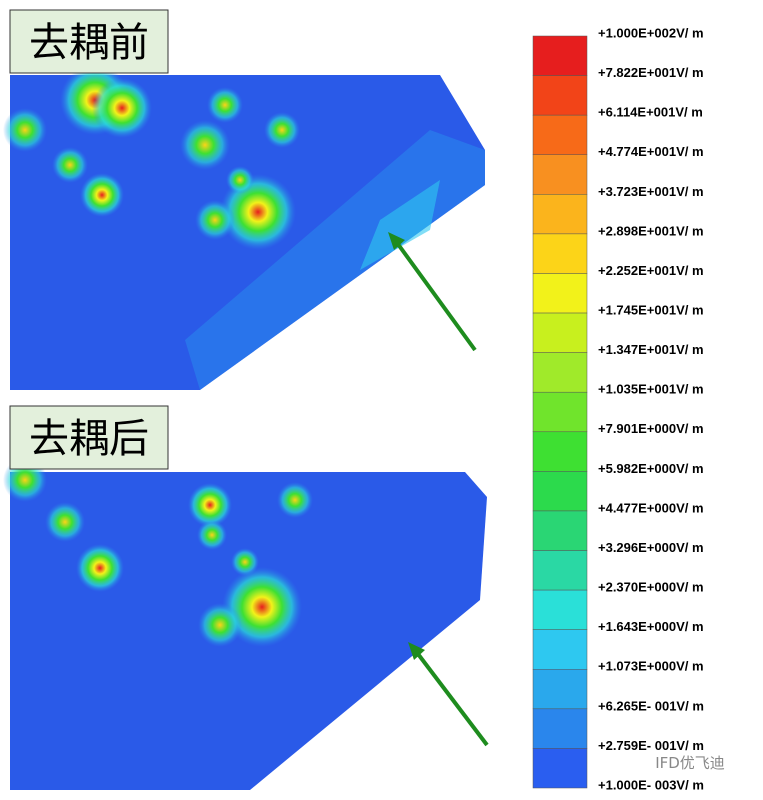 The height and width of the screenshot is (800, 763). I want to click on colorbar-label: +1.347E+001V/ m, so click(651, 349).